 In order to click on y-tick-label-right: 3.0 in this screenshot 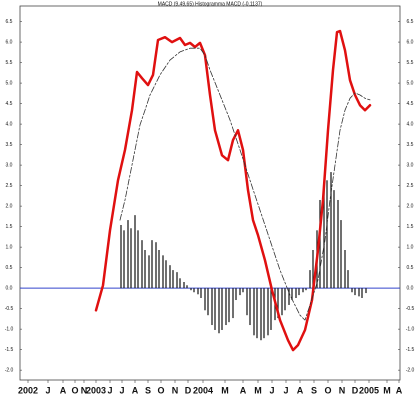, I will do `click(410, 165)`.